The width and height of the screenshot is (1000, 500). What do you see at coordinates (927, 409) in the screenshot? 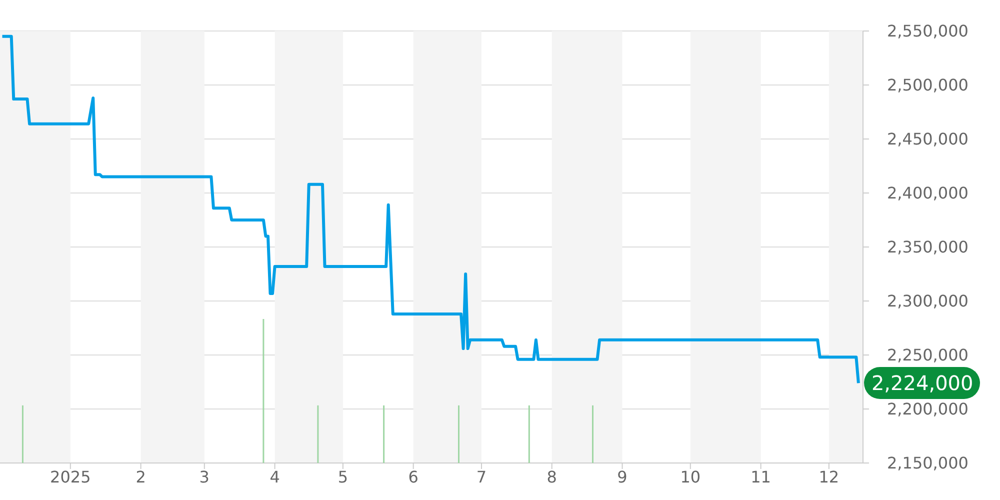
I see `y-tick-label: 2,200,000` at bounding box center [927, 409].